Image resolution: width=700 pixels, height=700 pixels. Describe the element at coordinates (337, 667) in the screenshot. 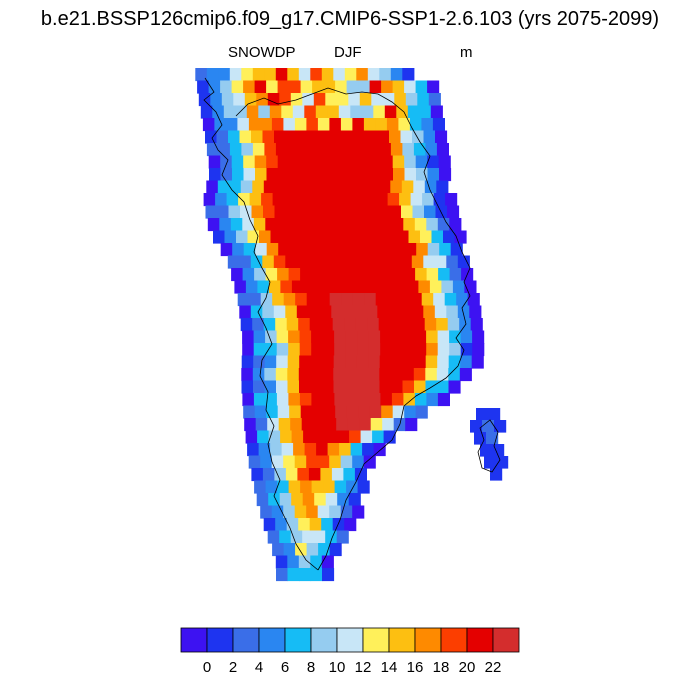

I see `colorbar-tick-label: 10` at that location.